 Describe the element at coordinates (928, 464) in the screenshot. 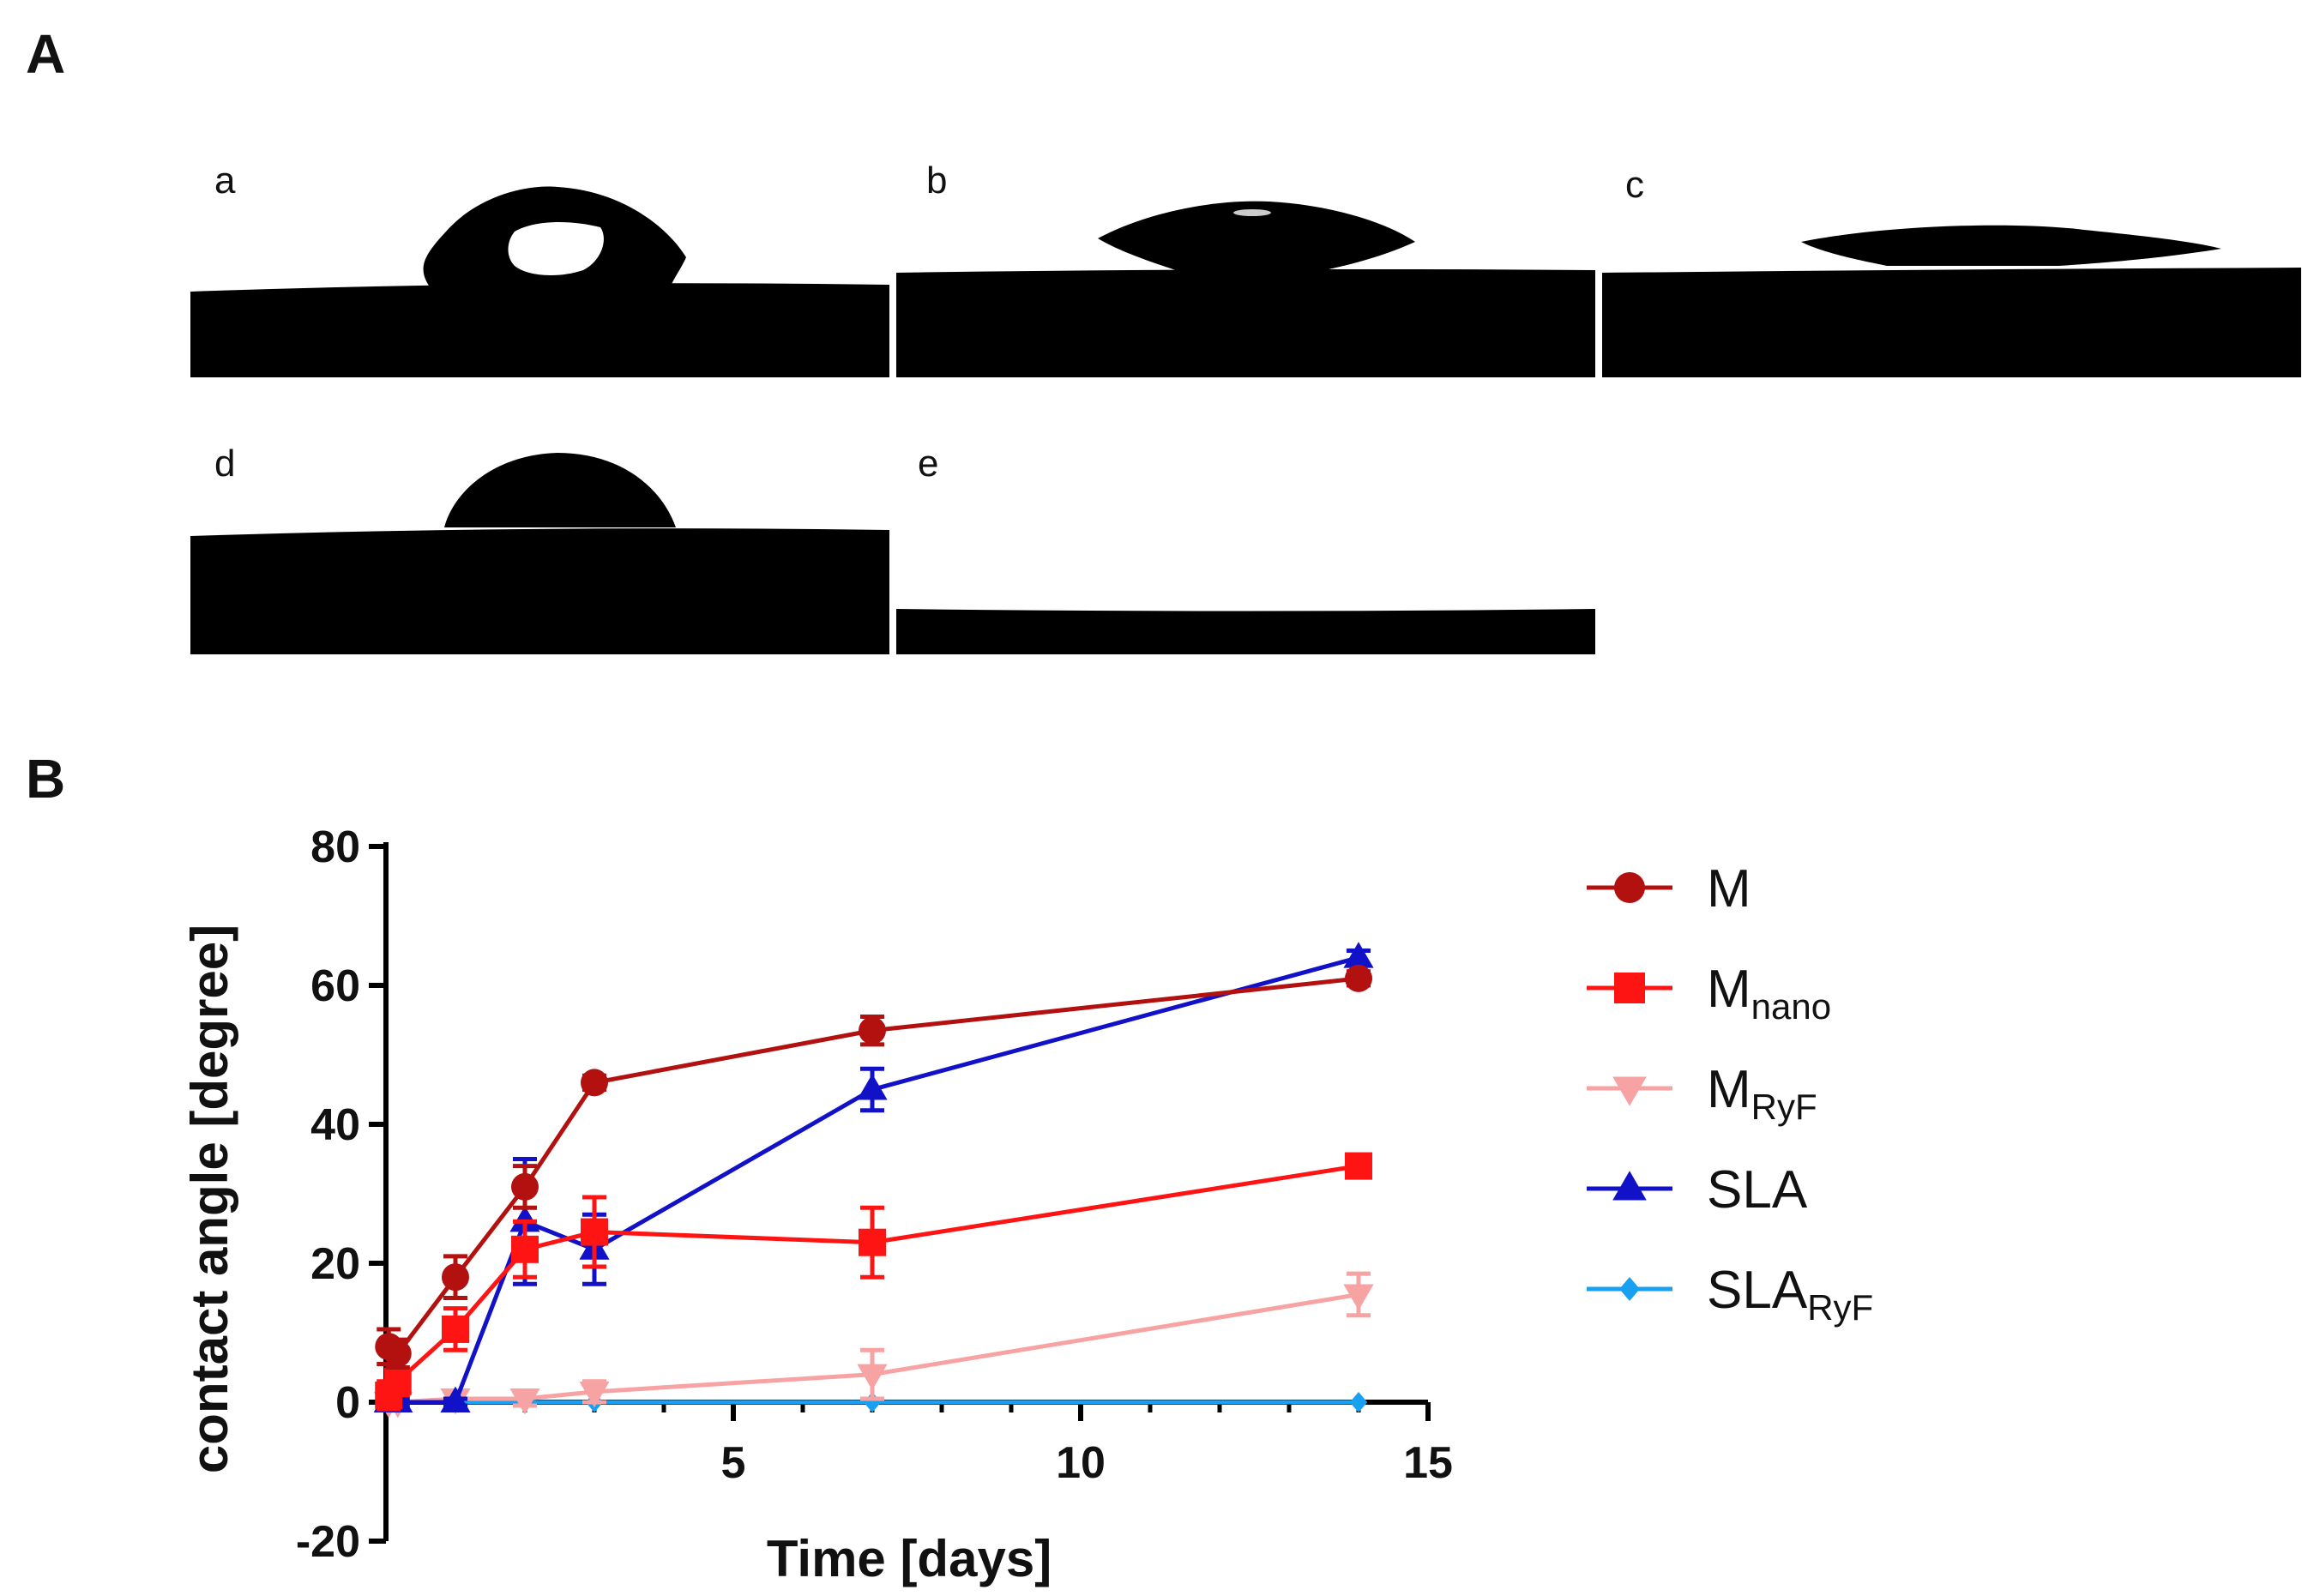

I see `image-label-e: e` at that location.